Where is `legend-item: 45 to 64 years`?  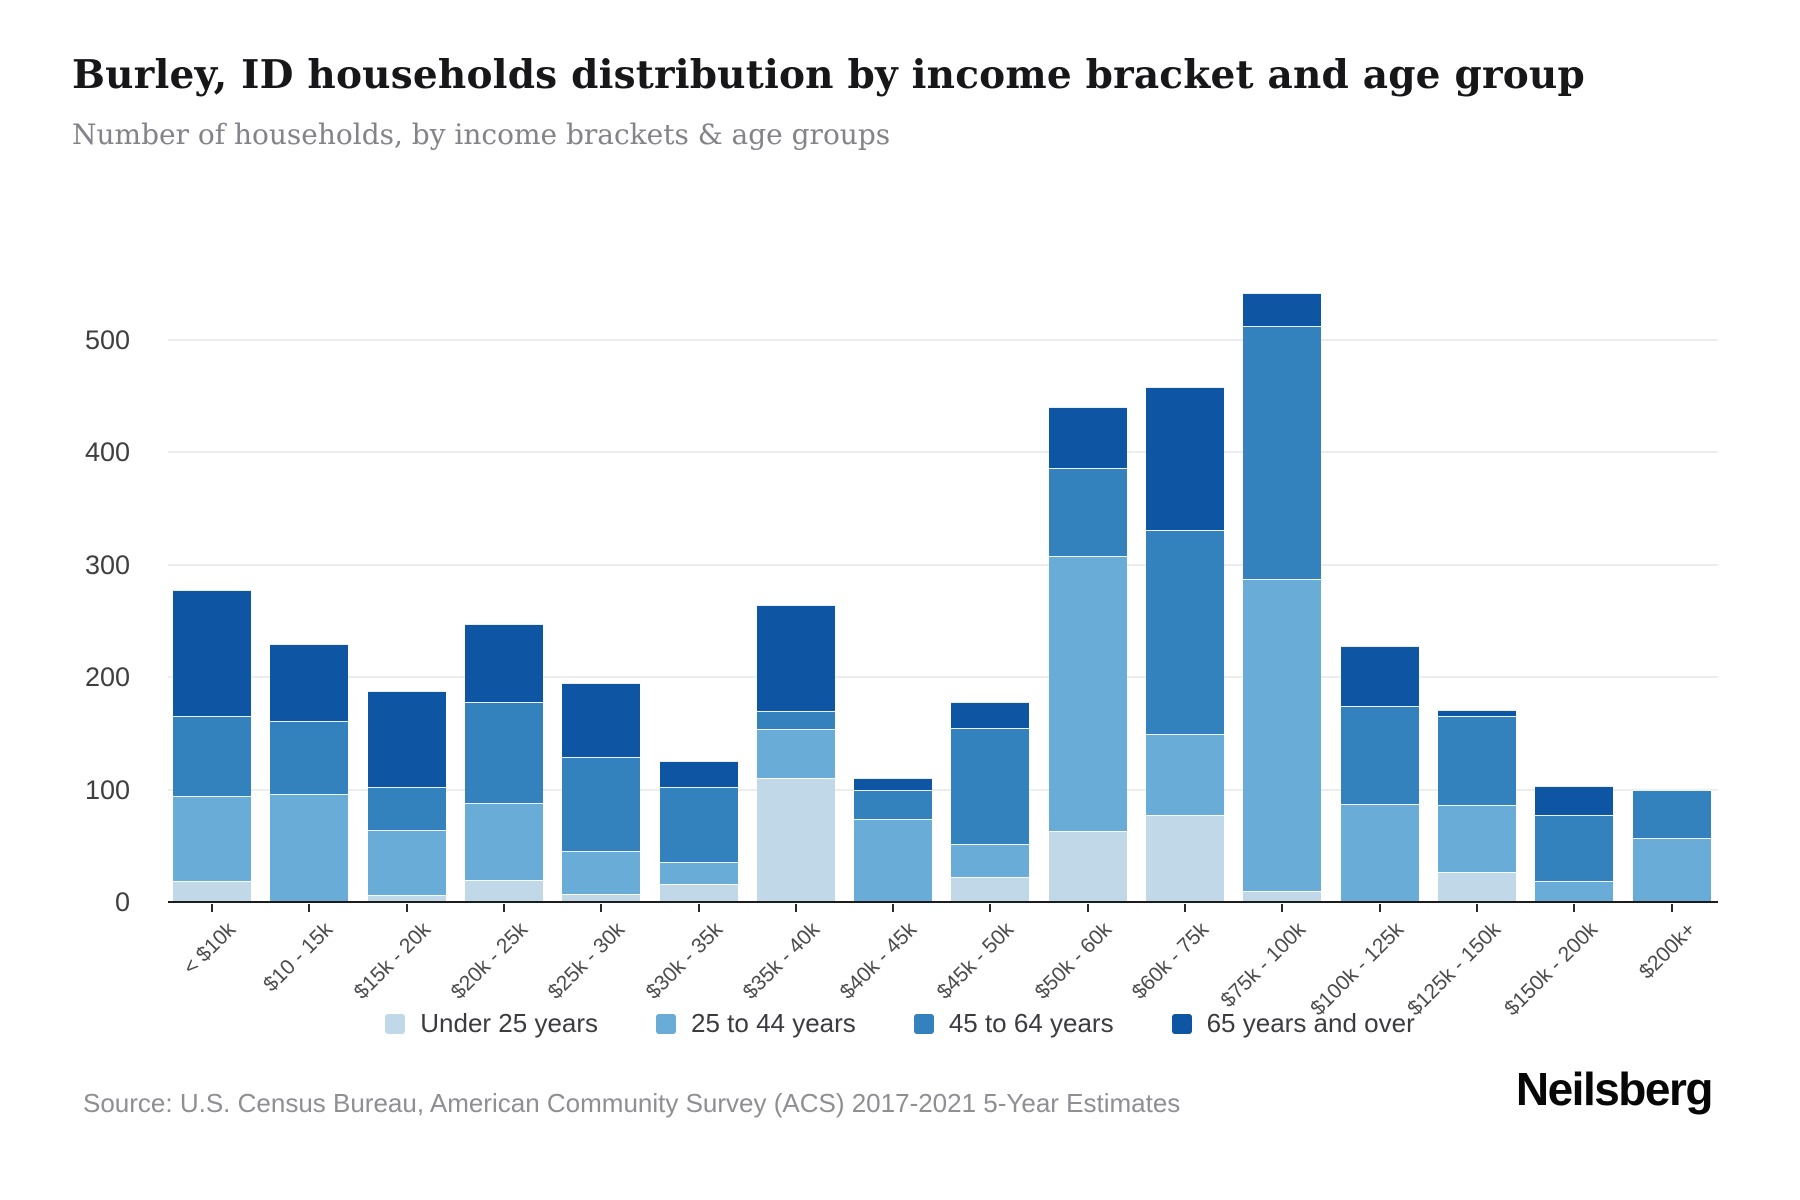 legend-item: 45 to 64 years is located at coordinates (1013, 1023).